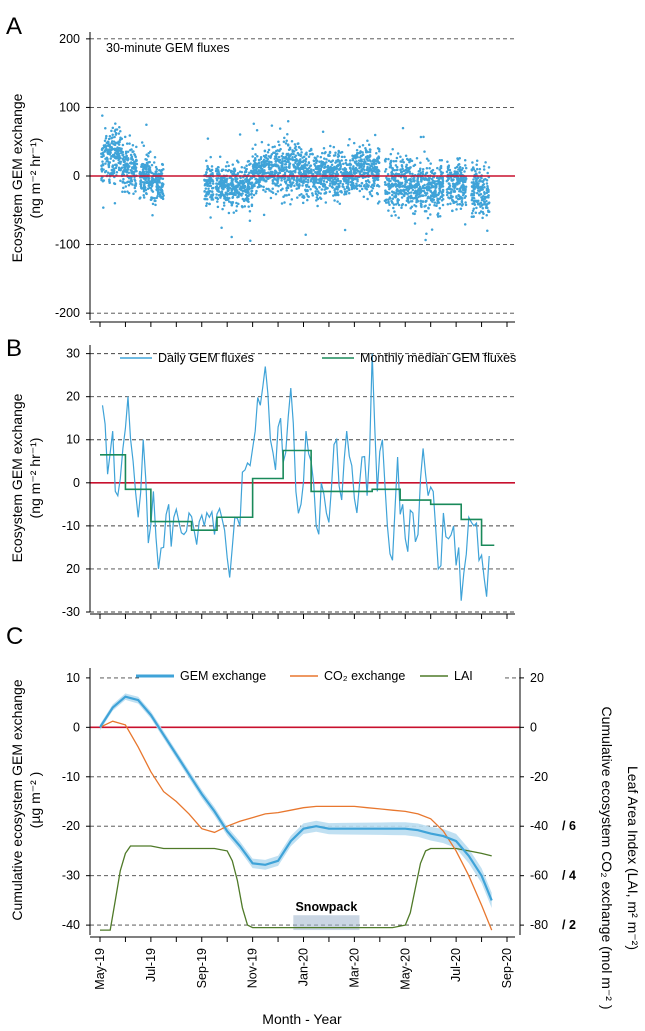 The image size is (645, 1031). What do you see at coordinates (364, 676) in the screenshot?
I see `legend-label-co2: CO₂ exchange` at bounding box center [364, 676].